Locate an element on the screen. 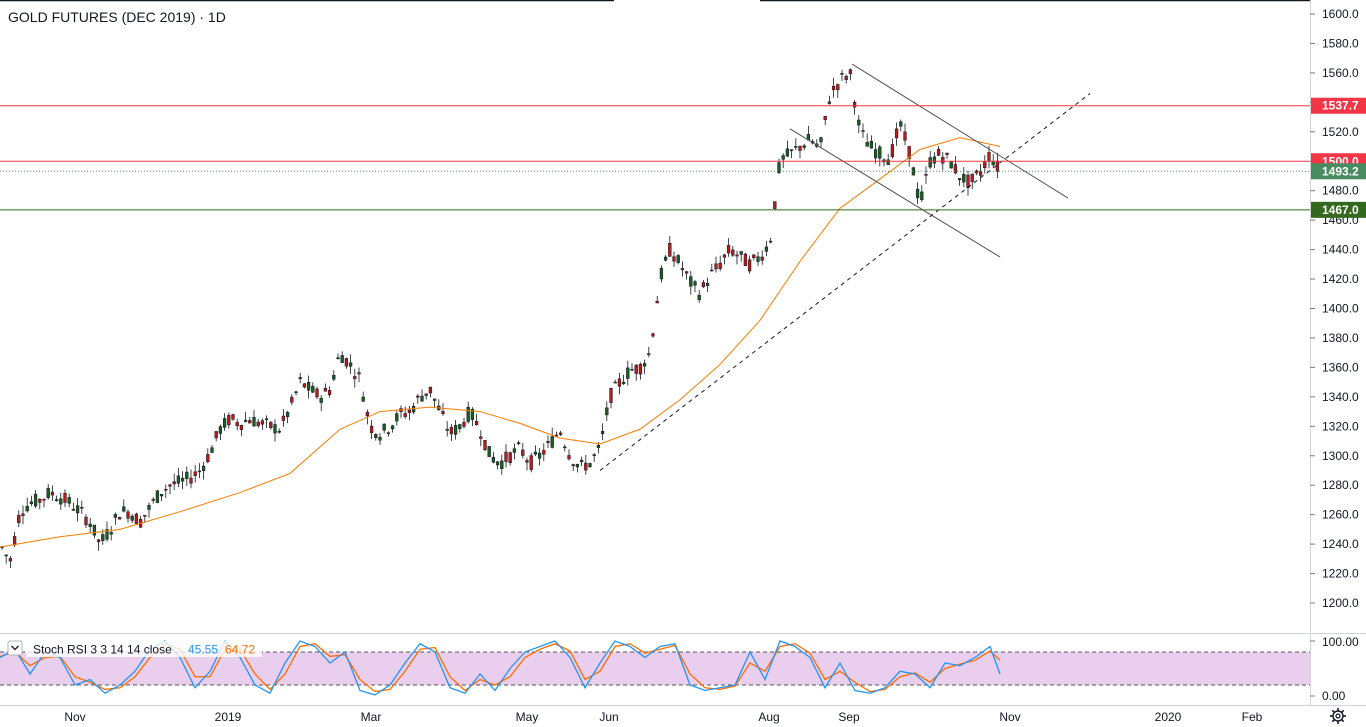  level-label: 1467.0 is located at coordinates (1340, 210).